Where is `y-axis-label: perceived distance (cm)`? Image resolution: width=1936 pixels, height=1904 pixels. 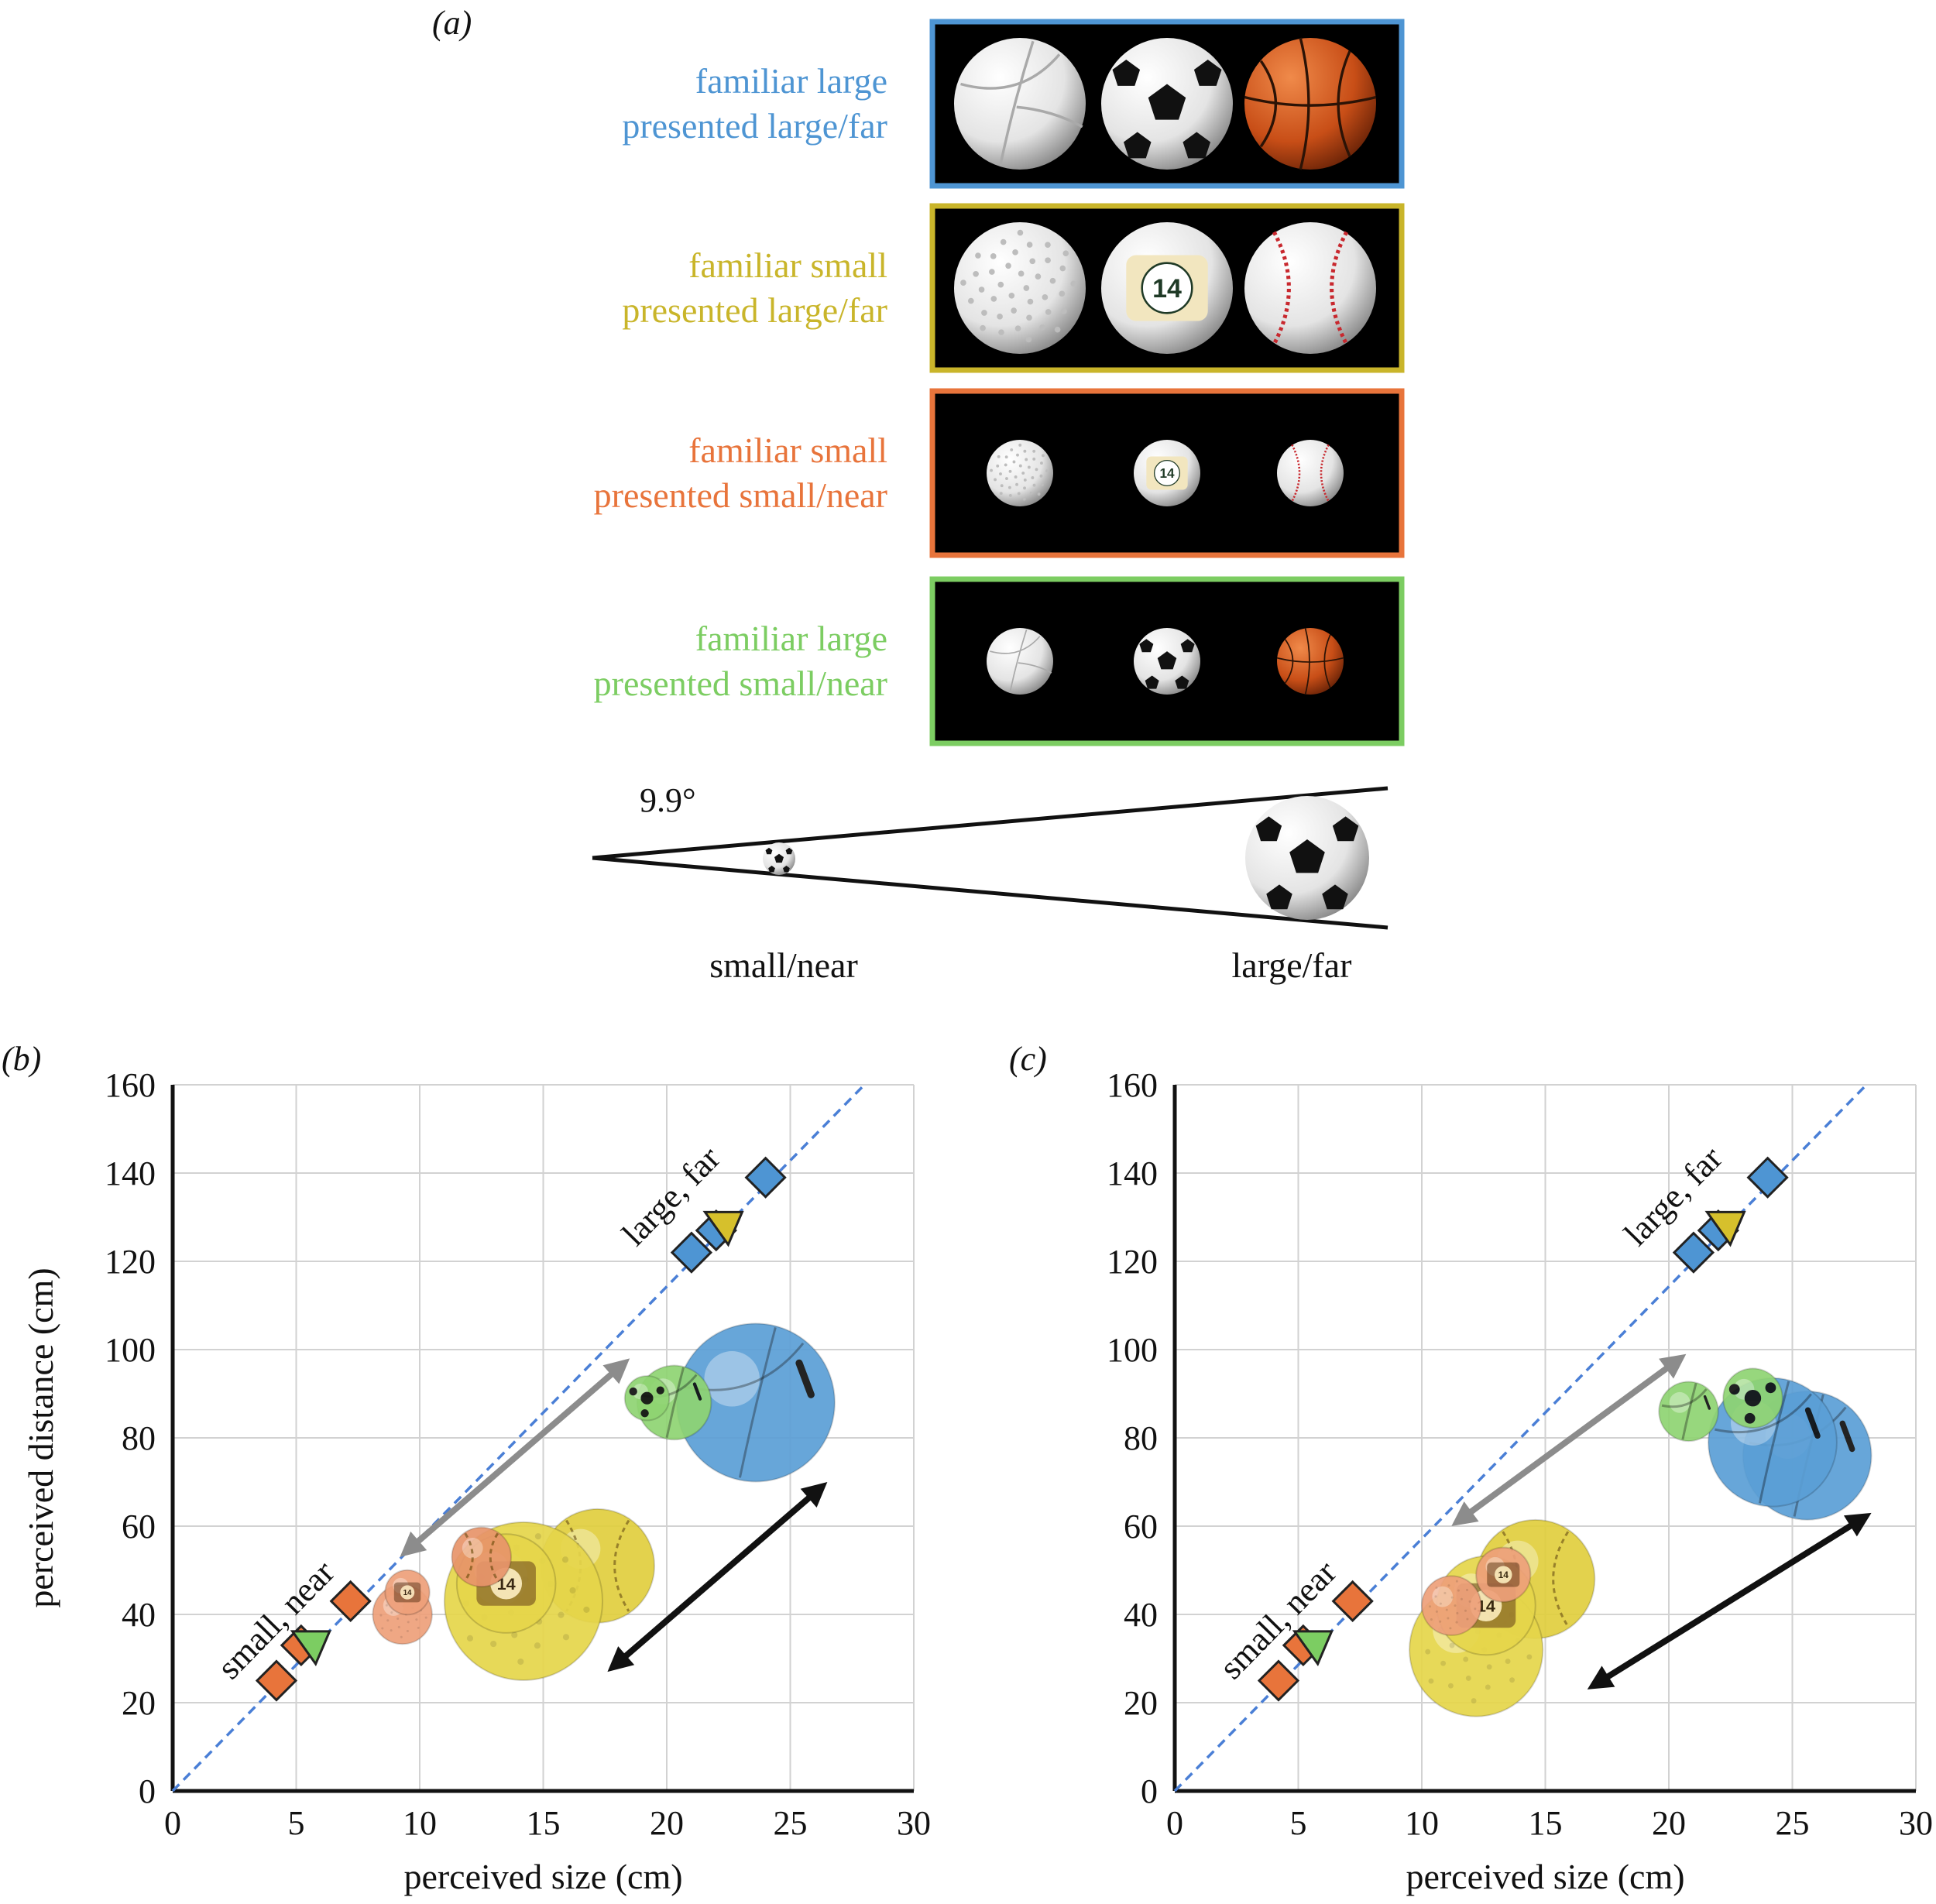 y-axis-label: perceived distance (cm) is located at coordinates (40, 1438).